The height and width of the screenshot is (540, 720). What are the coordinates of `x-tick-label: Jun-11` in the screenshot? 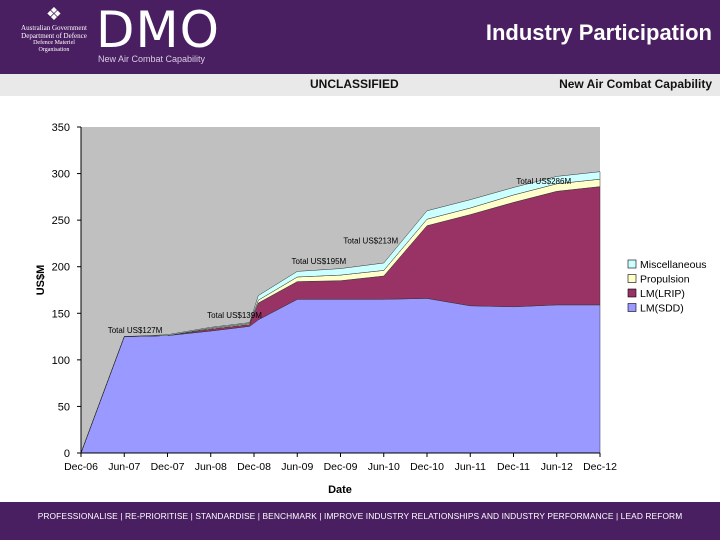 It's located at (470, 467).